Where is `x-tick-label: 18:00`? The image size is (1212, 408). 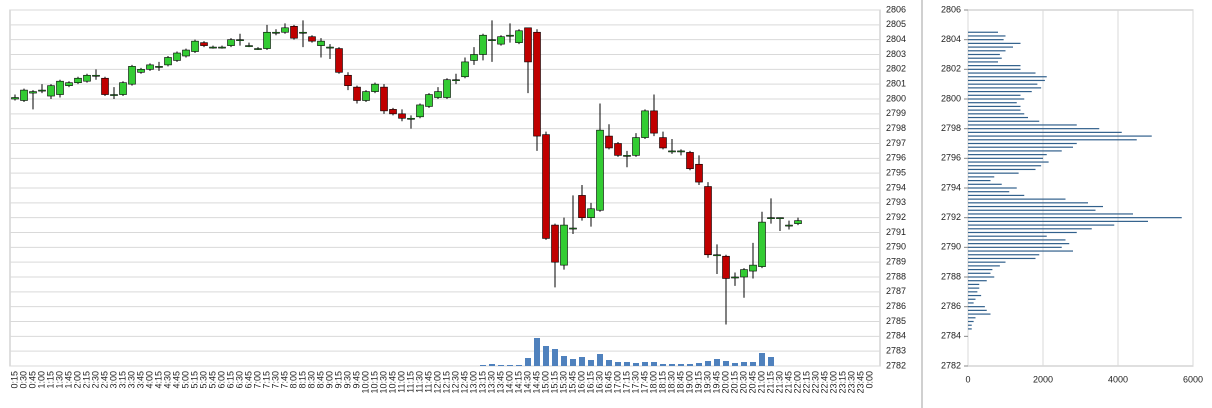 x-tick-label: 18:00 is located at coordinates (653, 382).